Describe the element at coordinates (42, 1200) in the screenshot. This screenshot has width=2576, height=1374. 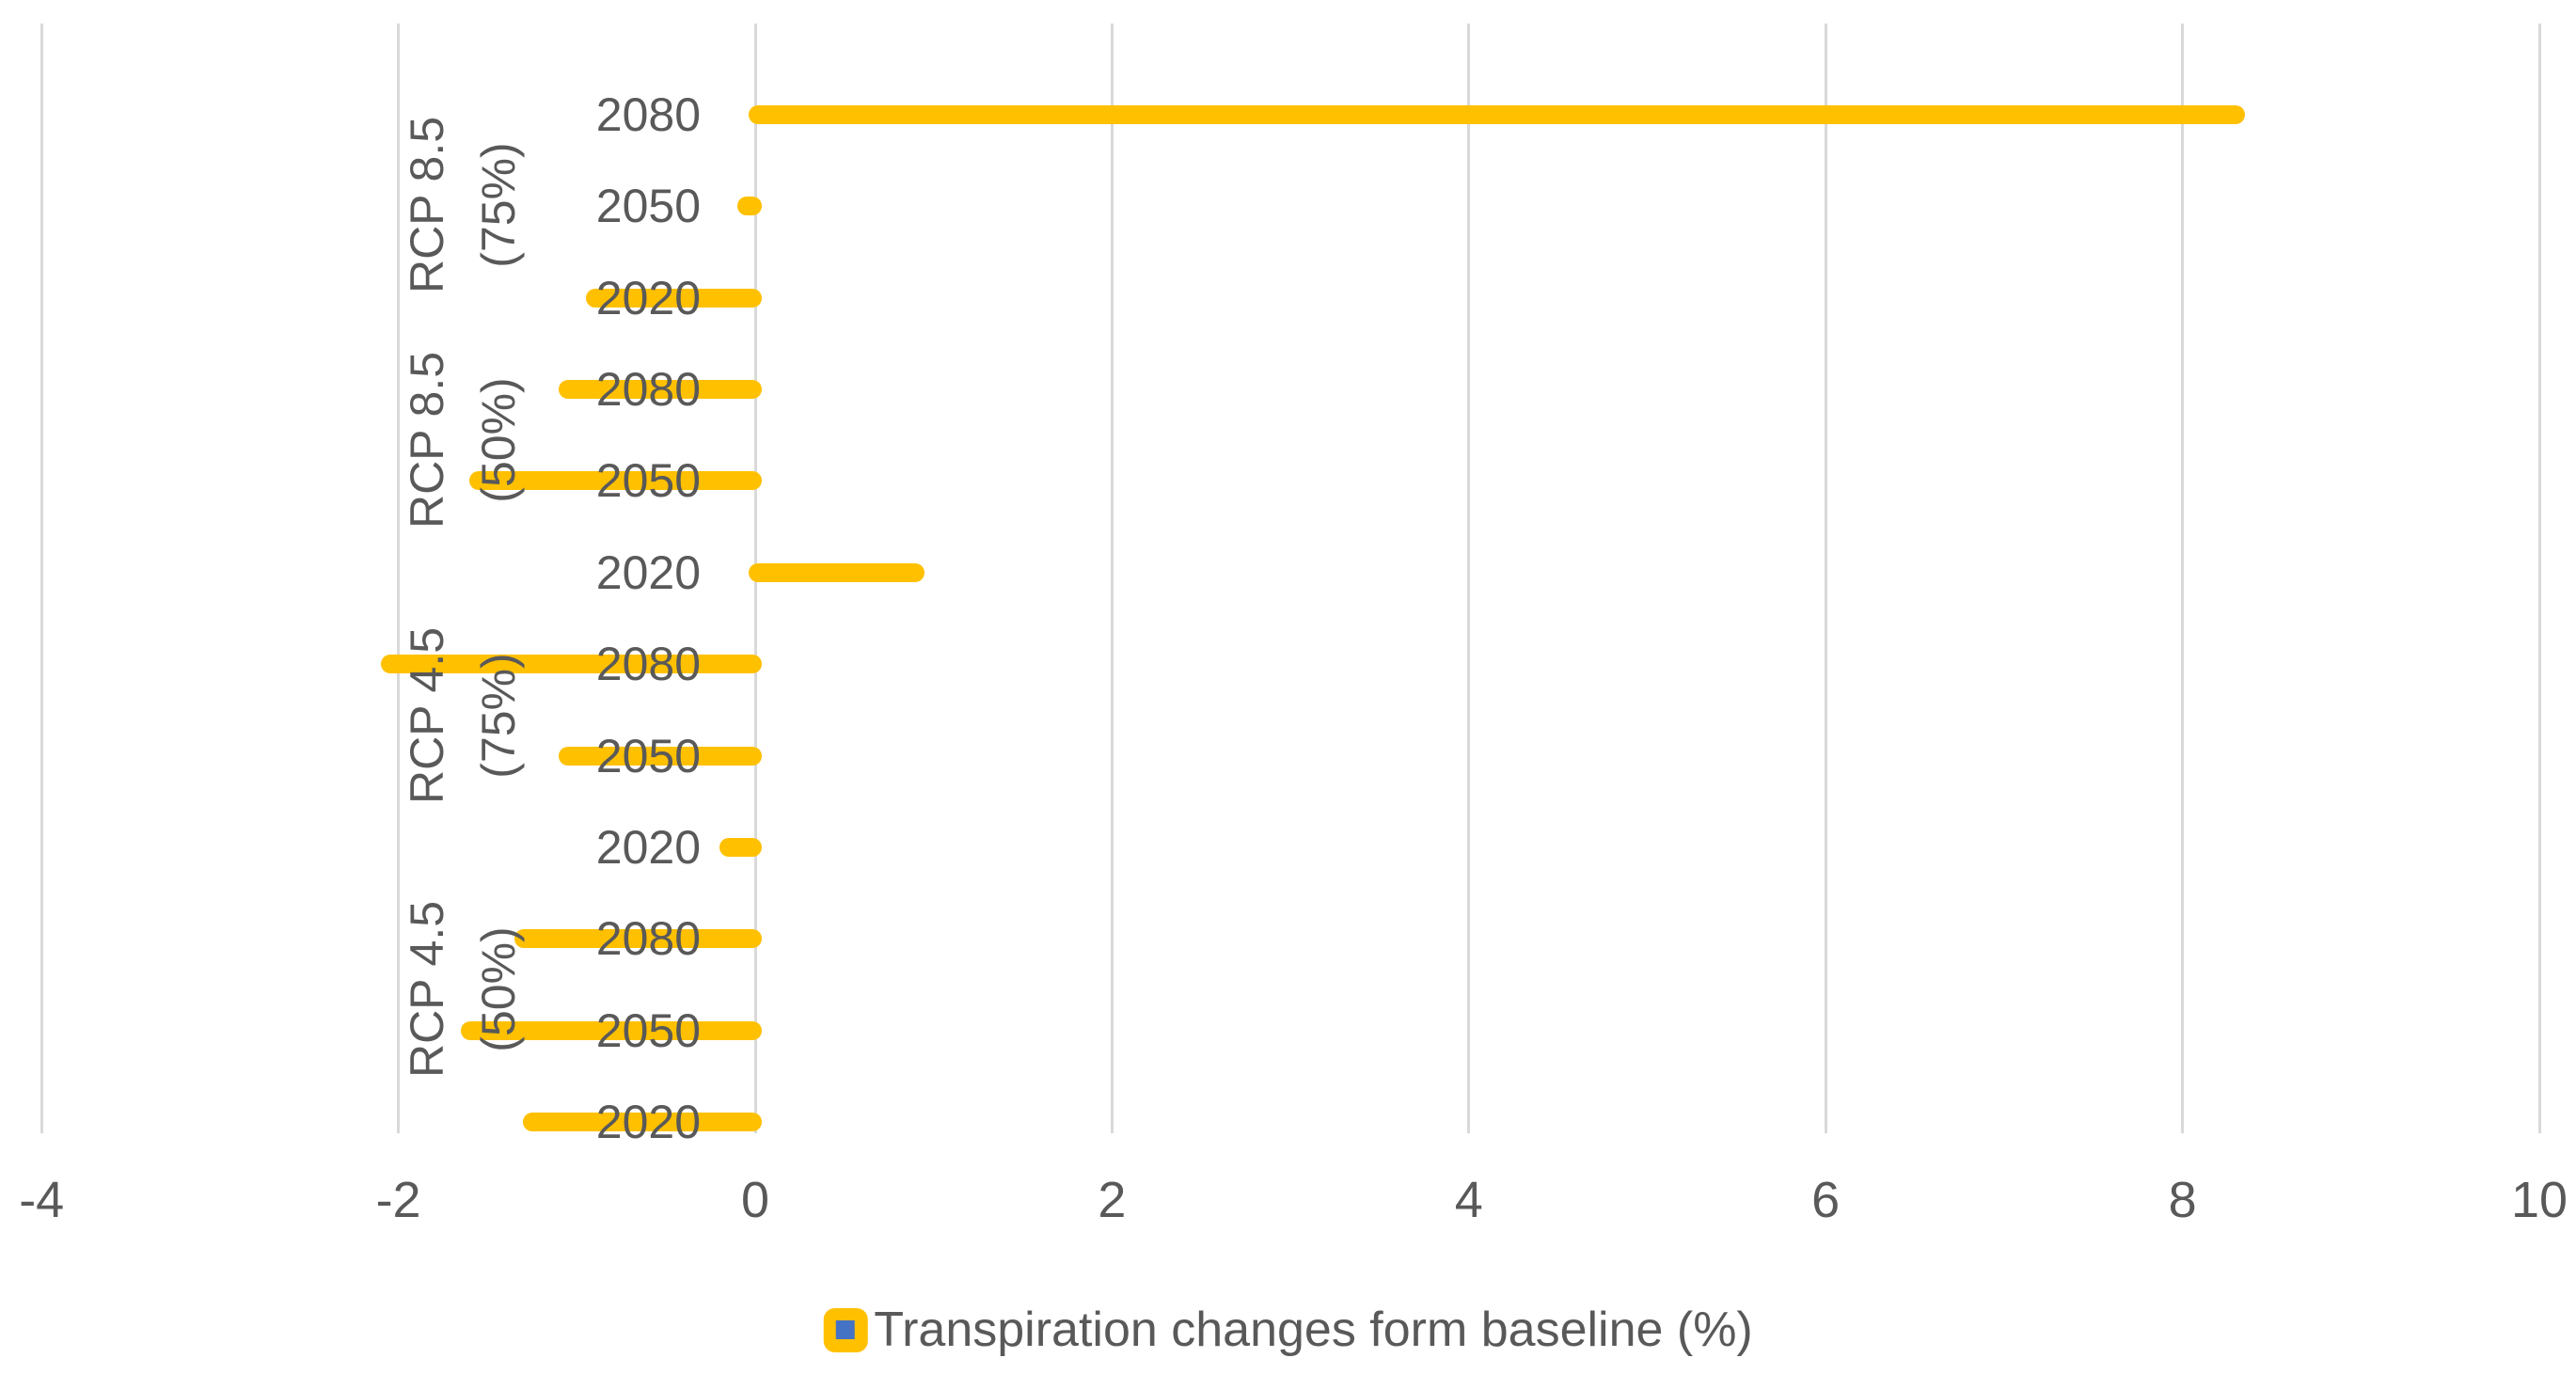
I see `x-axis-tick-label: -4` at that location.